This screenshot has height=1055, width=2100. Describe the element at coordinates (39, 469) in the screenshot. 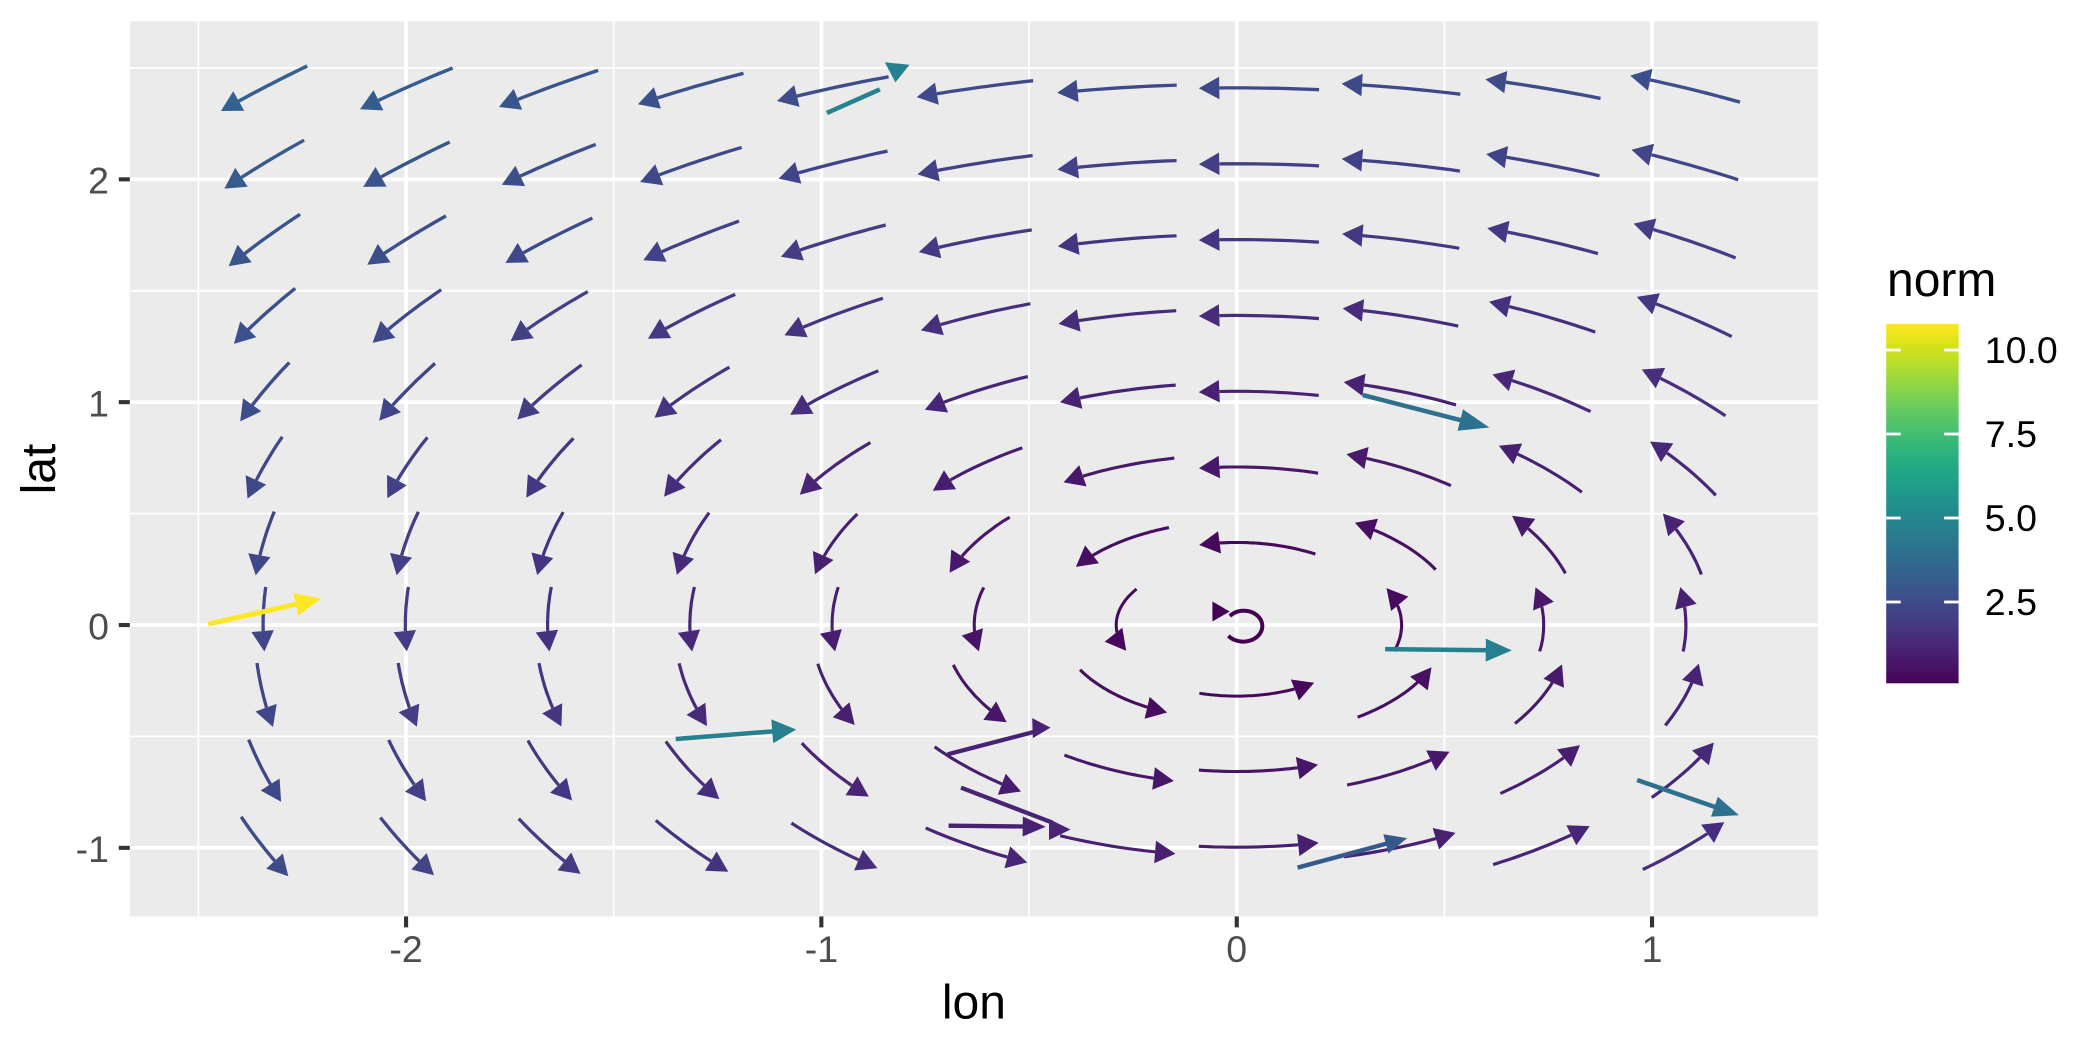

I see `svg-text: lat` at that location.